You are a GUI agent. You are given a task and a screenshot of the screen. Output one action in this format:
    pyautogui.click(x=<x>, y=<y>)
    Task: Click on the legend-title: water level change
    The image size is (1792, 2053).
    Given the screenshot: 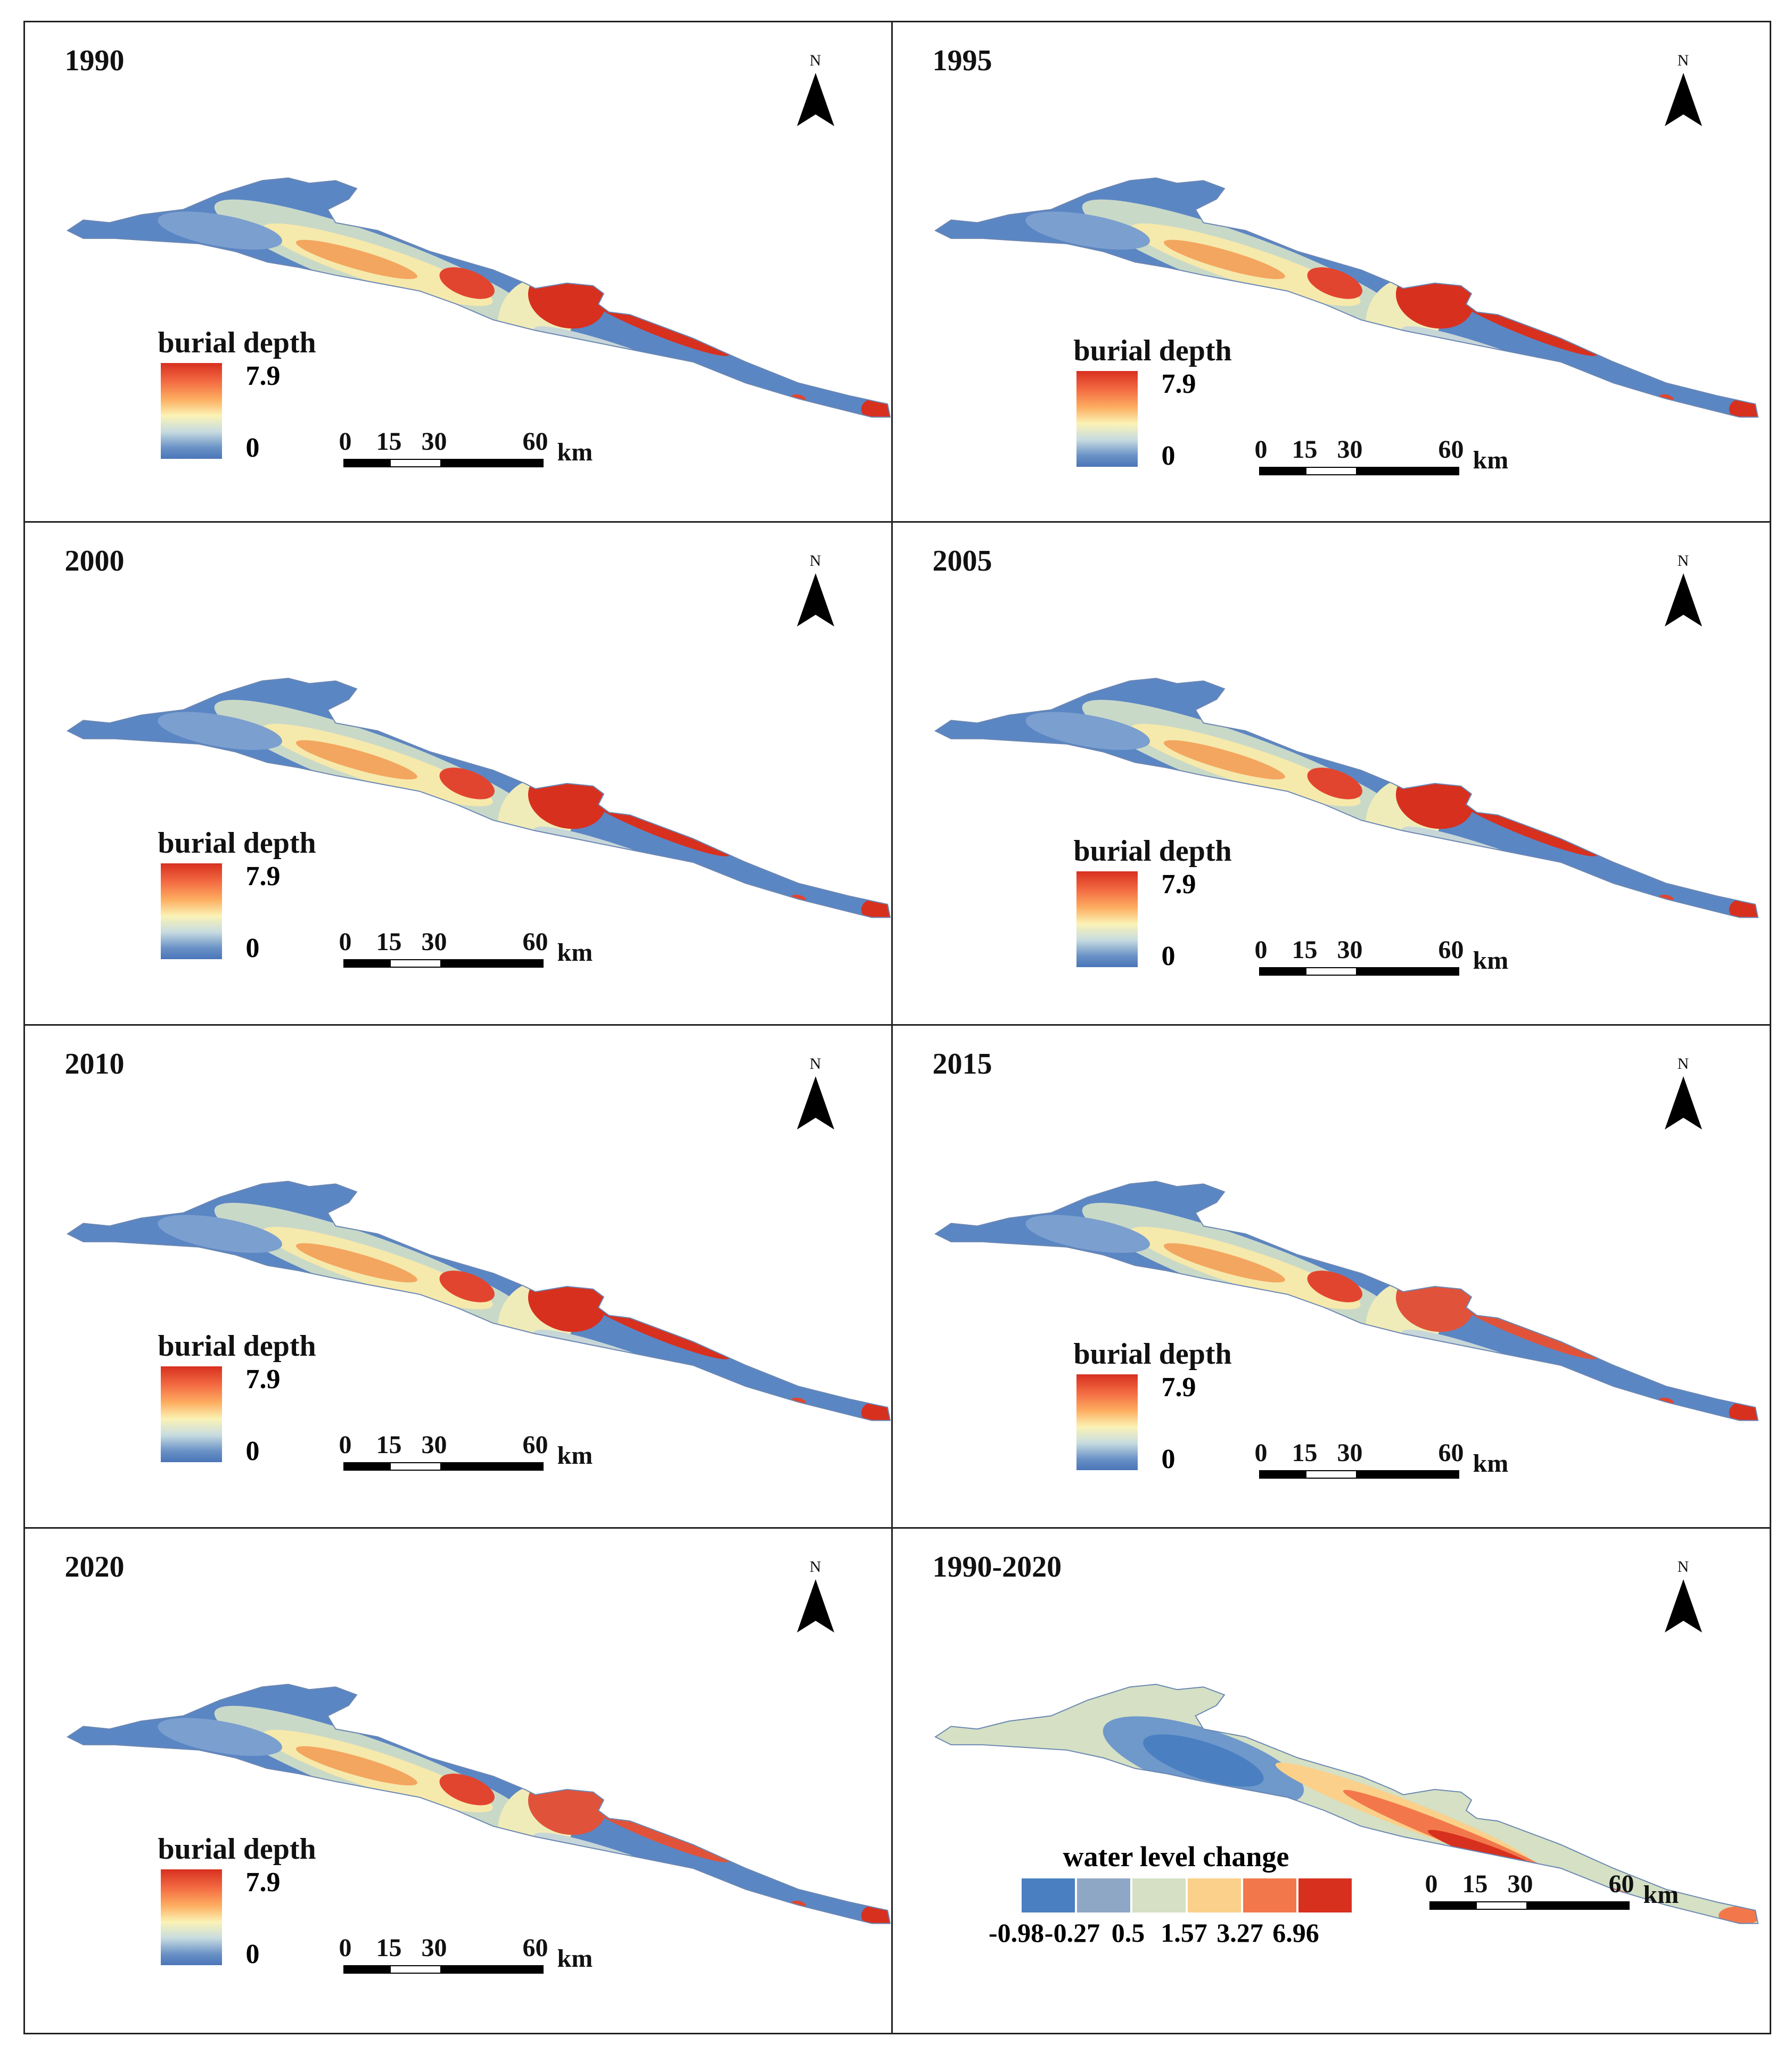 What is the action you would take?
    pyautogui.click(x=1176, y=1856)
    